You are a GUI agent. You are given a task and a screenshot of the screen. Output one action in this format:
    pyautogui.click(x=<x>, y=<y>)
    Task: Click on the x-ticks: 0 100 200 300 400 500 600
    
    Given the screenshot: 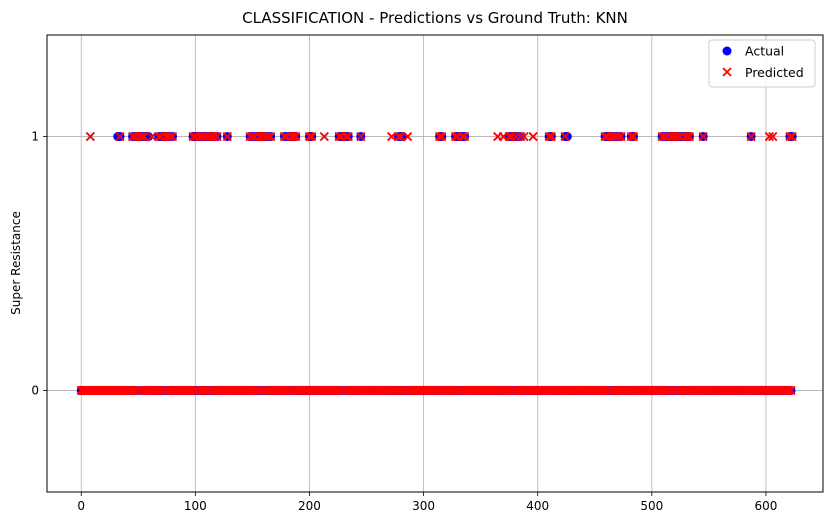 What is the action you would take?
    pyautogui.click(x=427, y=502)
    